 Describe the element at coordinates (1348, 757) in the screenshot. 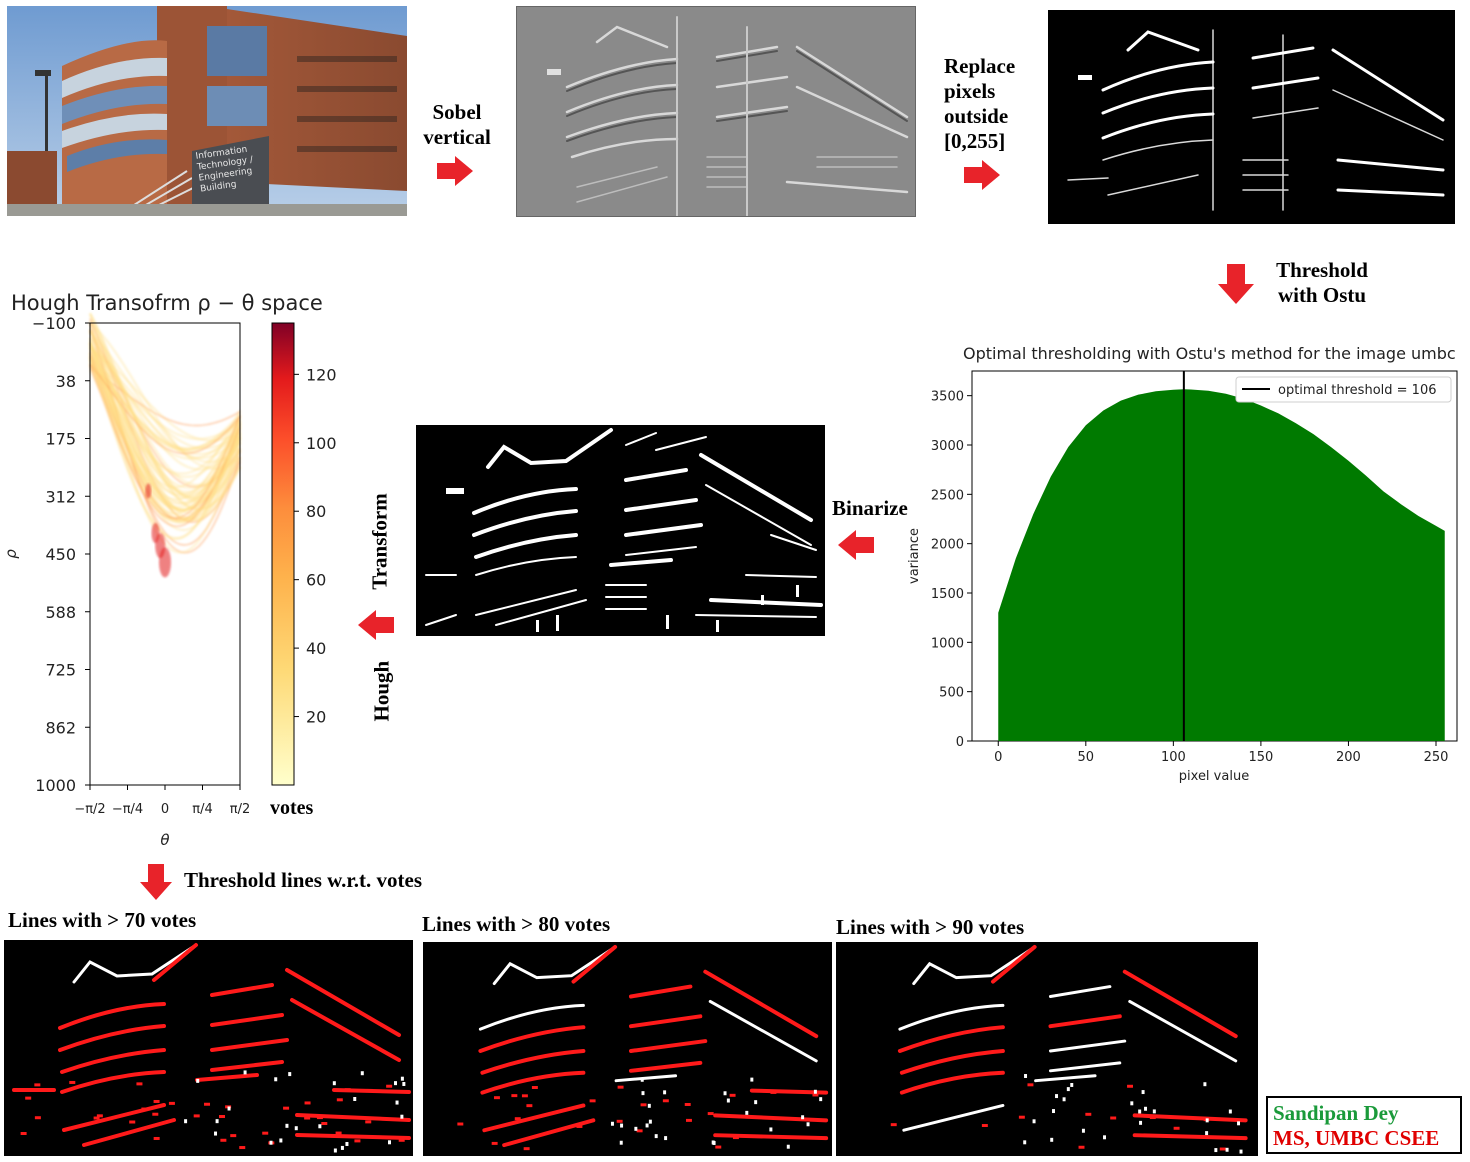

I see `otsu-x-tick-label: 200` at that location.